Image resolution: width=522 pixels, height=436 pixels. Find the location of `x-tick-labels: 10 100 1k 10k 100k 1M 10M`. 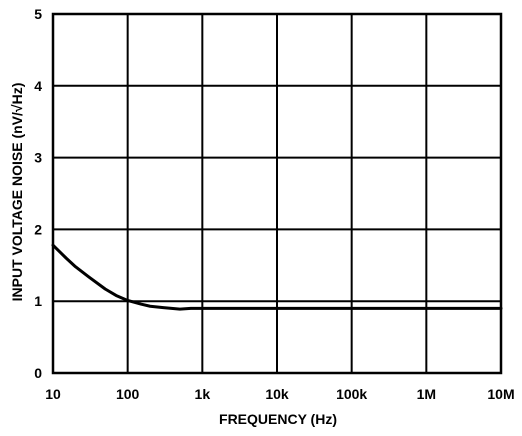

x-tick-labels: 10 100 1k 10k 100k 1M 10M is located at coordinates (279, 394).